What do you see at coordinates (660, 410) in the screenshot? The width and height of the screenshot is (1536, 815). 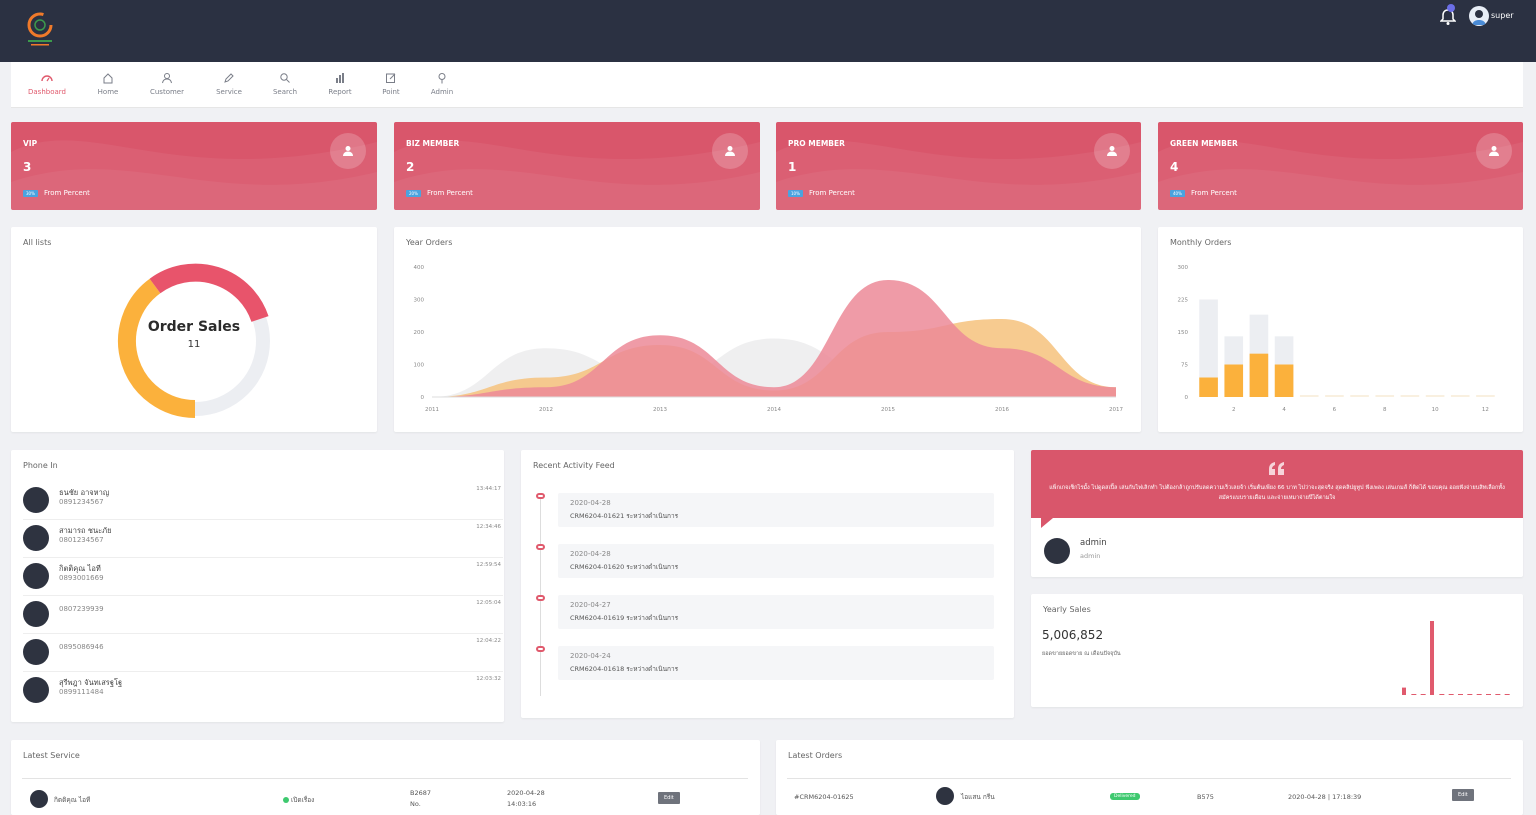 I see `x-tick-label: 2013` at bounding box center [660, 410].